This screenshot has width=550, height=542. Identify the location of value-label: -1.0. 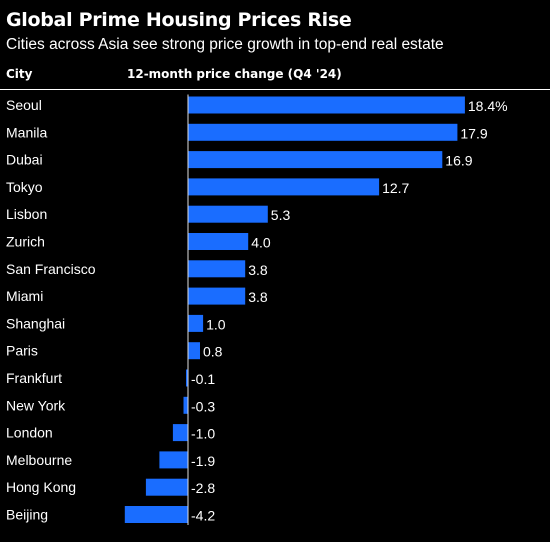
(203, 434).